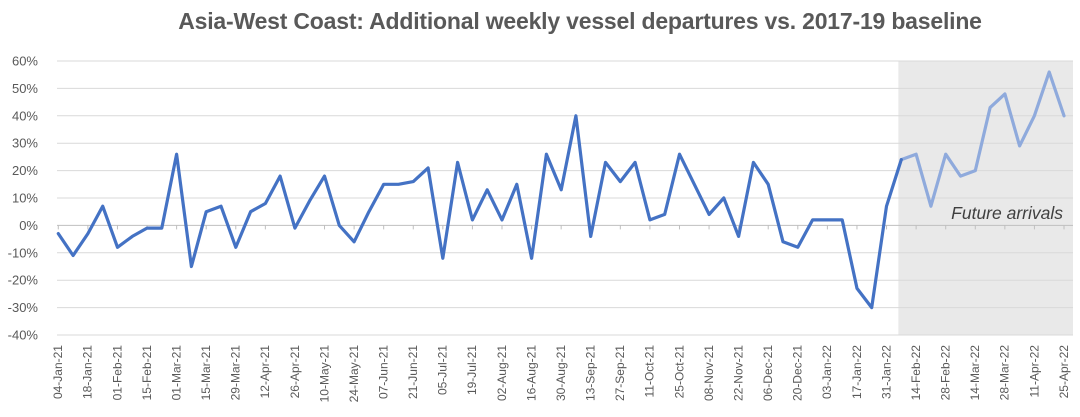 The width and height of the screenshot is (1080, 417). What do you see at coordinates (472, 370) in the screenshot?
I see `x-tick-label: 19-Jul-21` at bounding box center [472, 370].